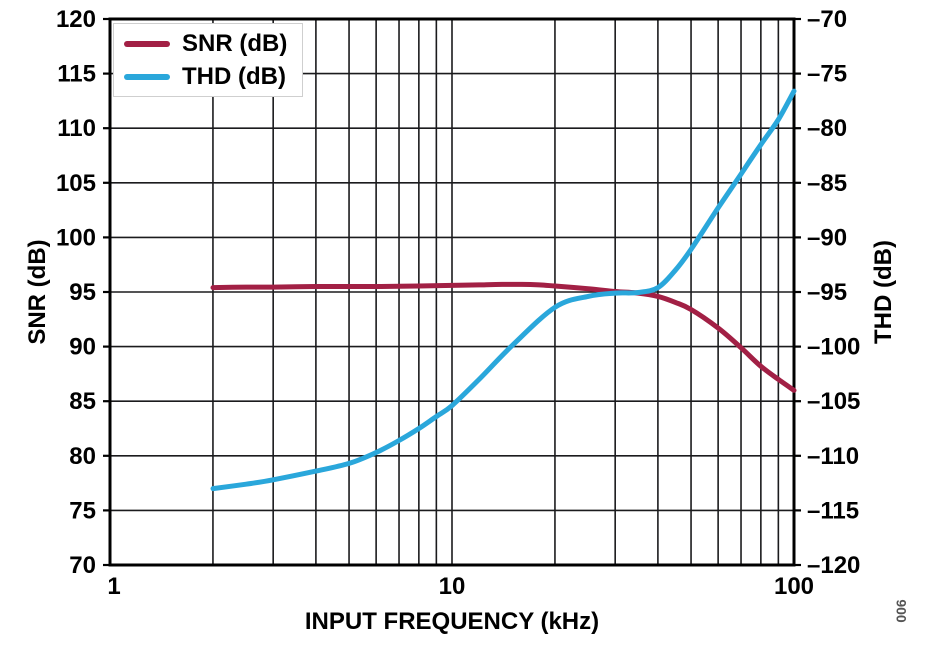 This screenshot has width=931, height=654. Describe the element at coordinates (794, 586) in the screenshot. I see `x-tick-label: 100` at that location.